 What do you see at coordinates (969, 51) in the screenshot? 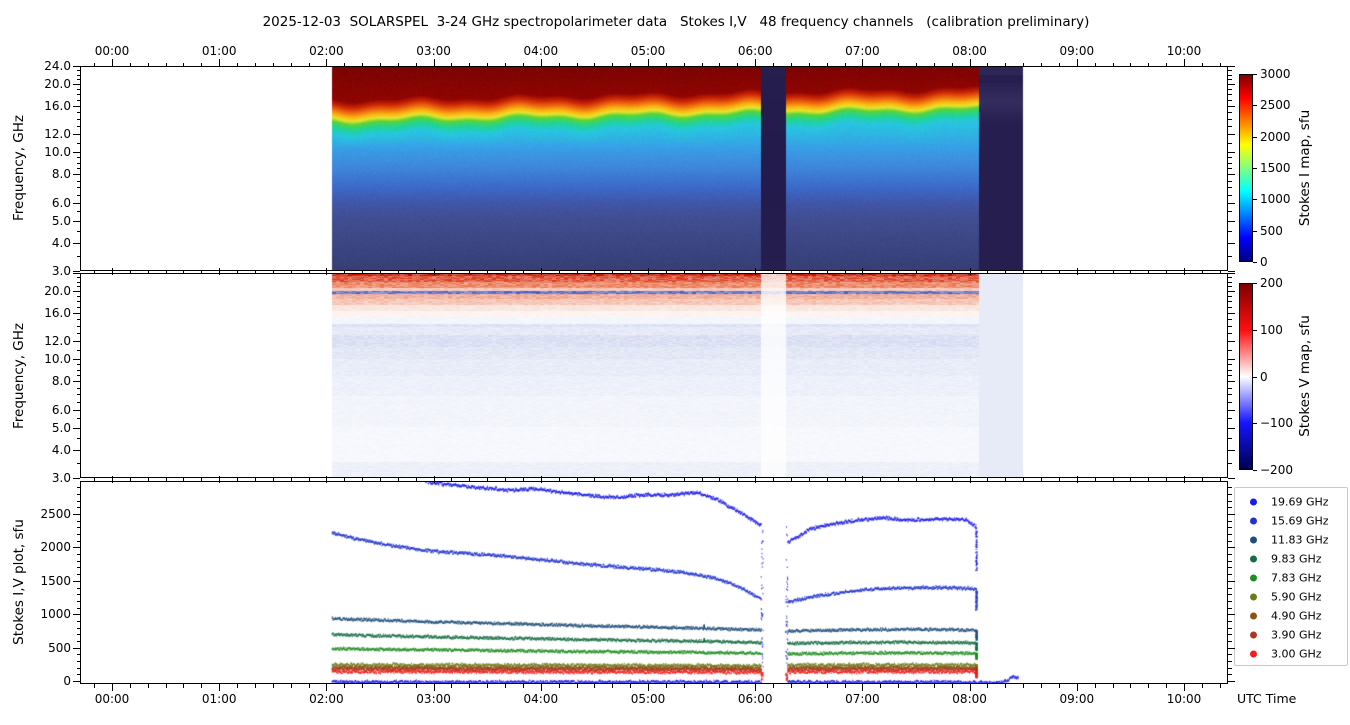
I see `x-tick-label: 08:00` at bounding box center [969, 51].